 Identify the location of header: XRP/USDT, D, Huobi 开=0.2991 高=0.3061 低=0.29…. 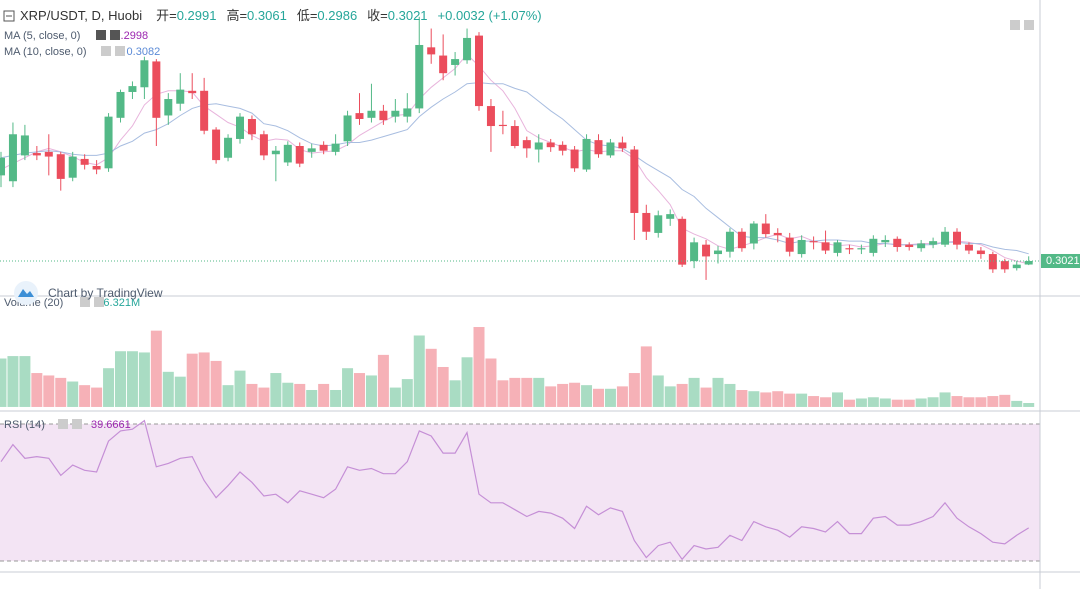
(281, 15).